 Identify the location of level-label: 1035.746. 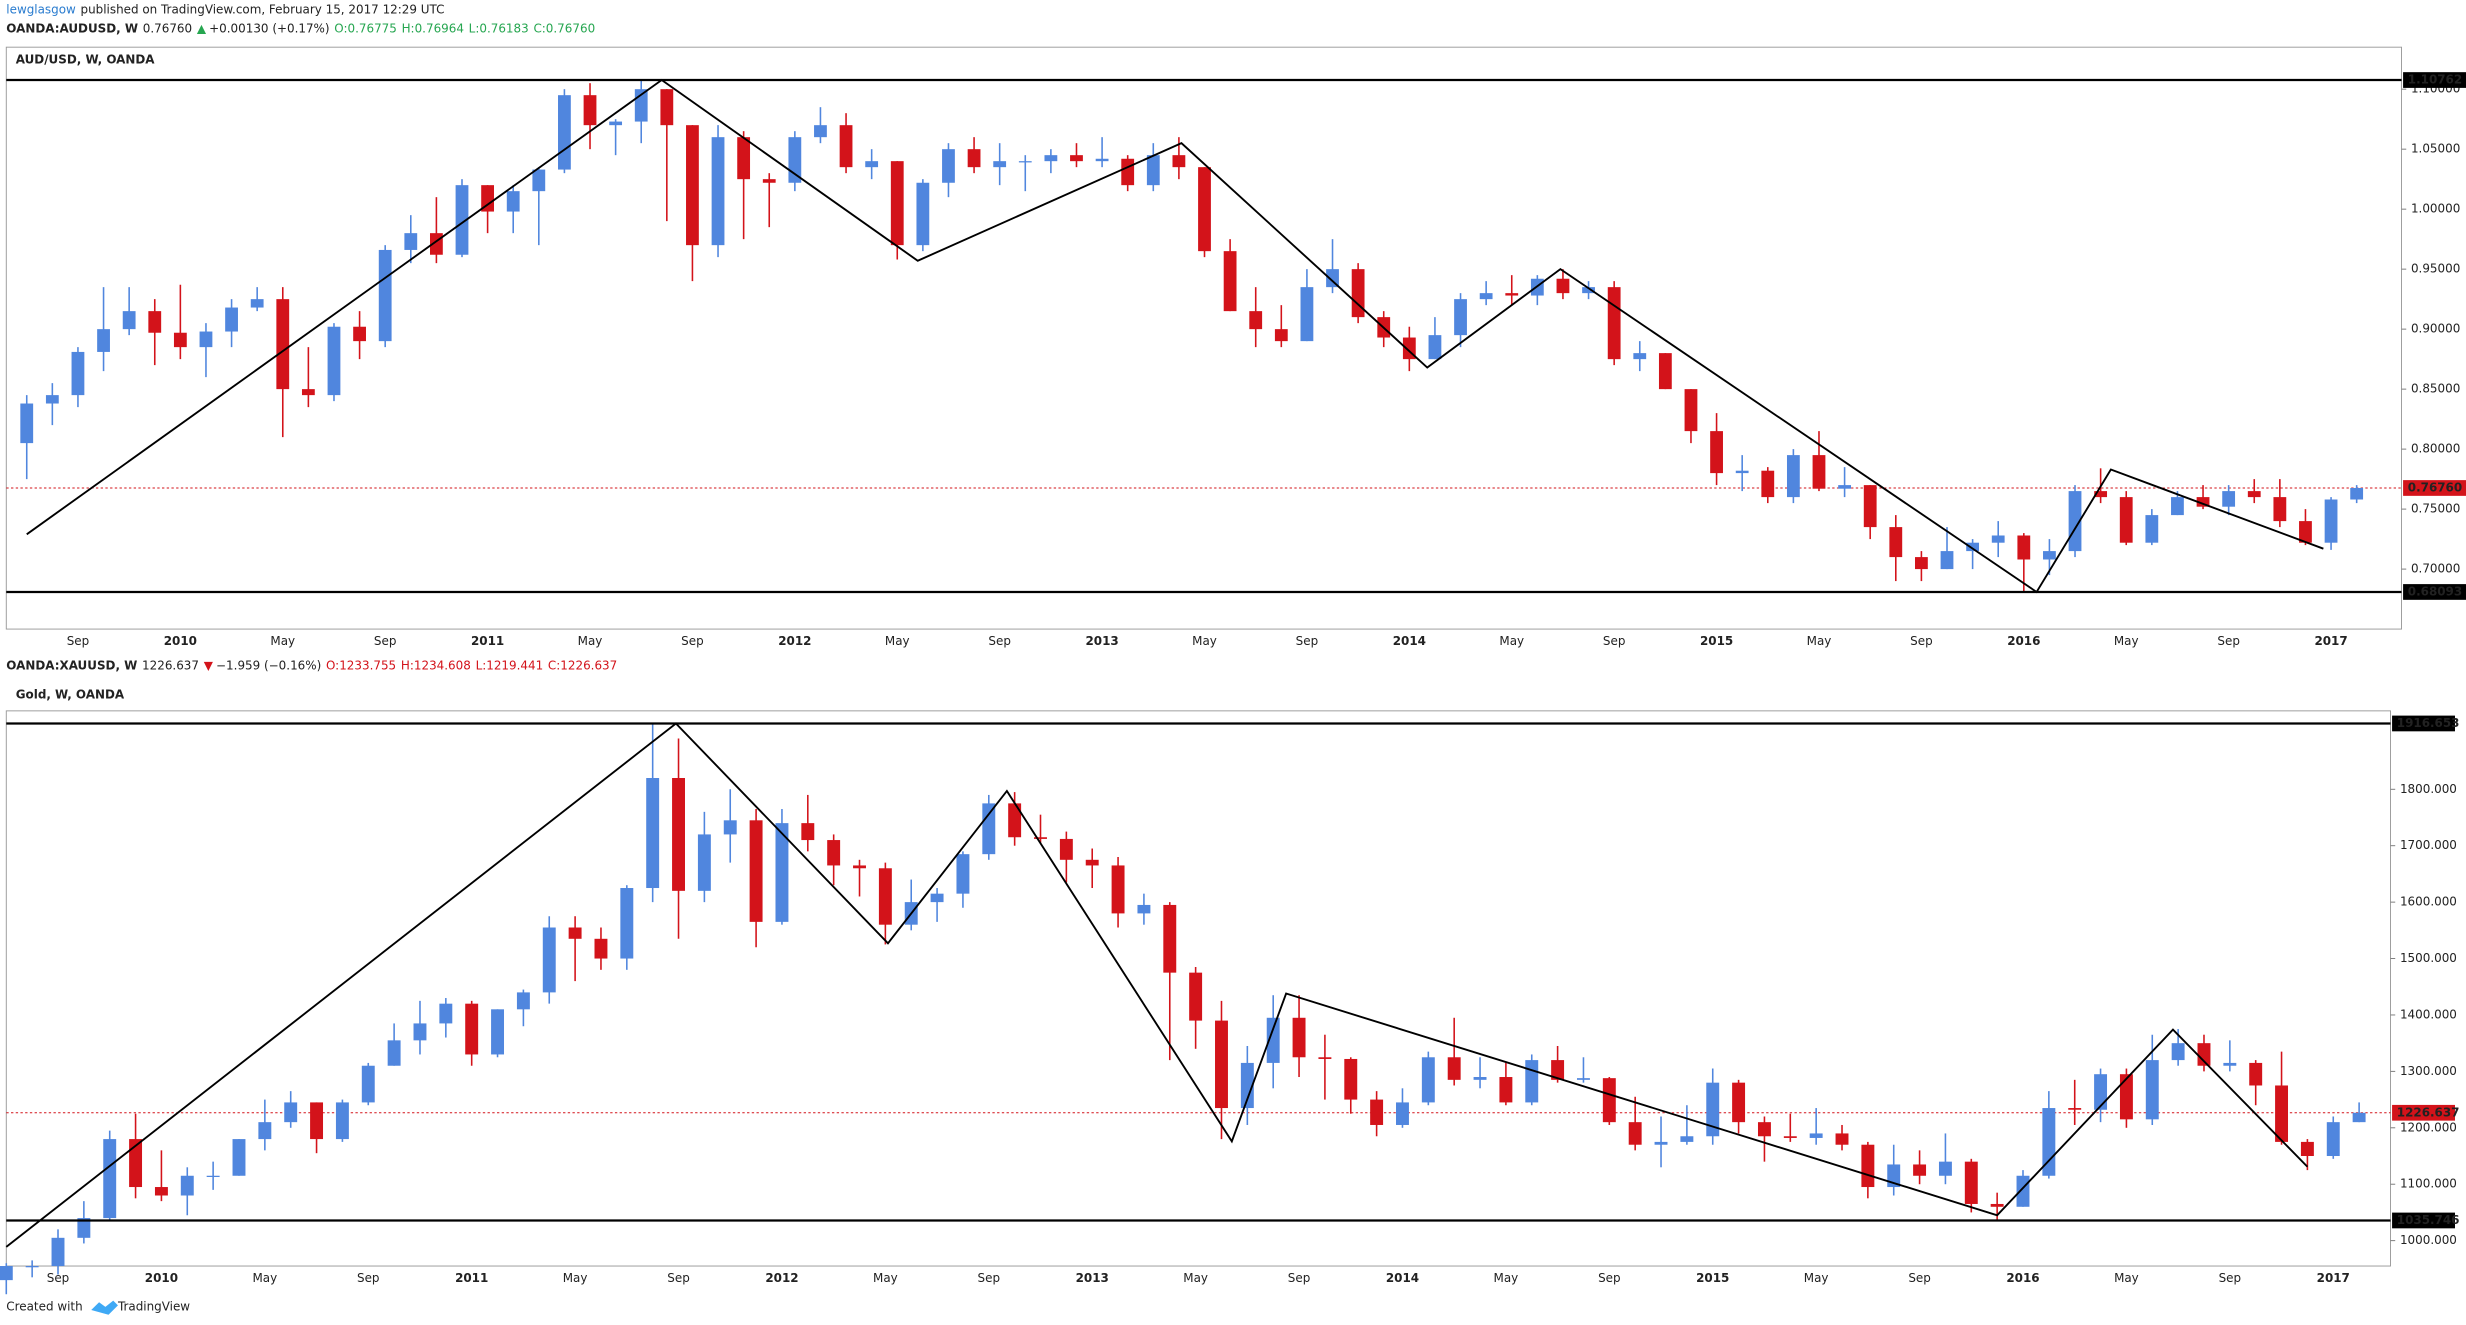
(2428, 1220).